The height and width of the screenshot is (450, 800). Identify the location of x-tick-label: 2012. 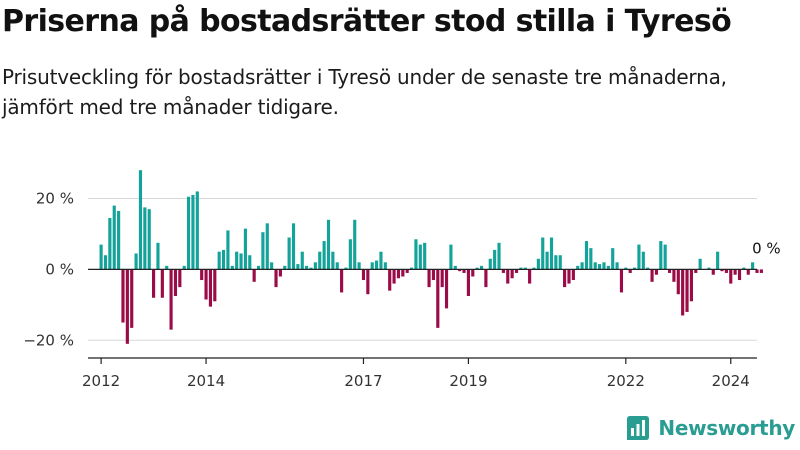
(101, 381).